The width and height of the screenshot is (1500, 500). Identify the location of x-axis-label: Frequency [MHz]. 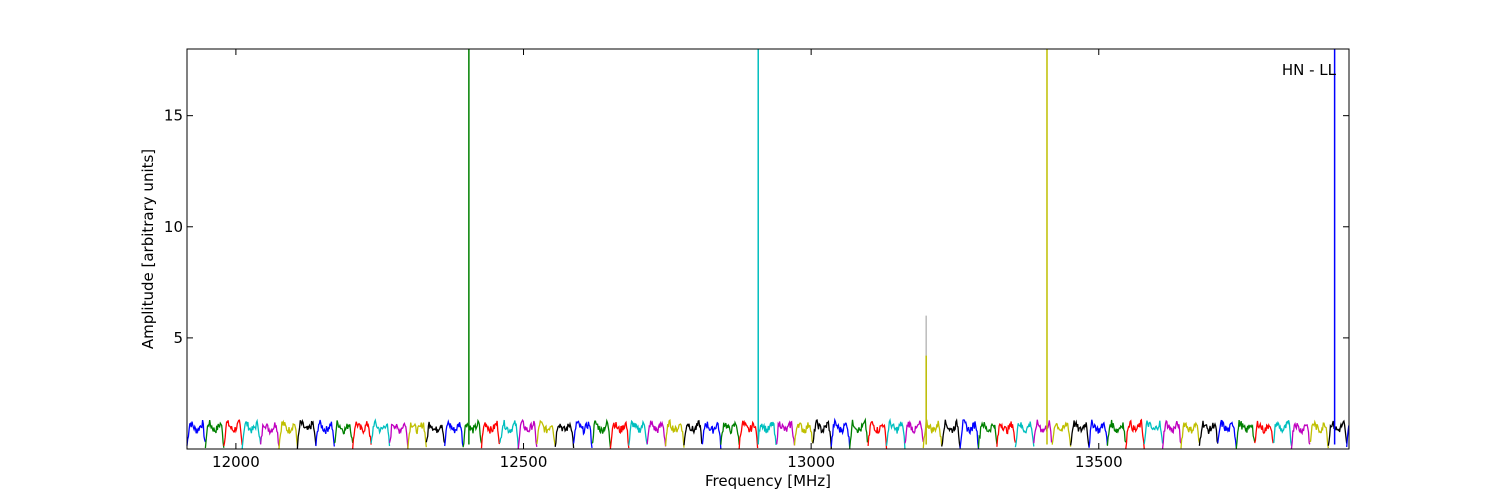
(768, 481).